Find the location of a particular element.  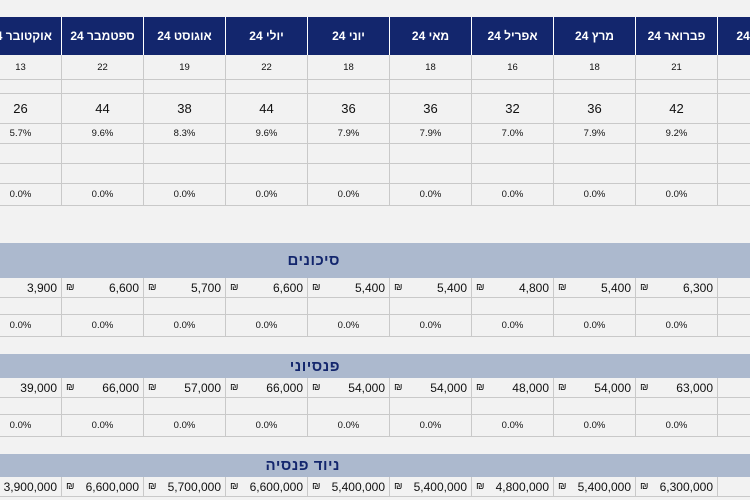

amount-cell: ₪ 4,800 is located at coordinates (513, 288).